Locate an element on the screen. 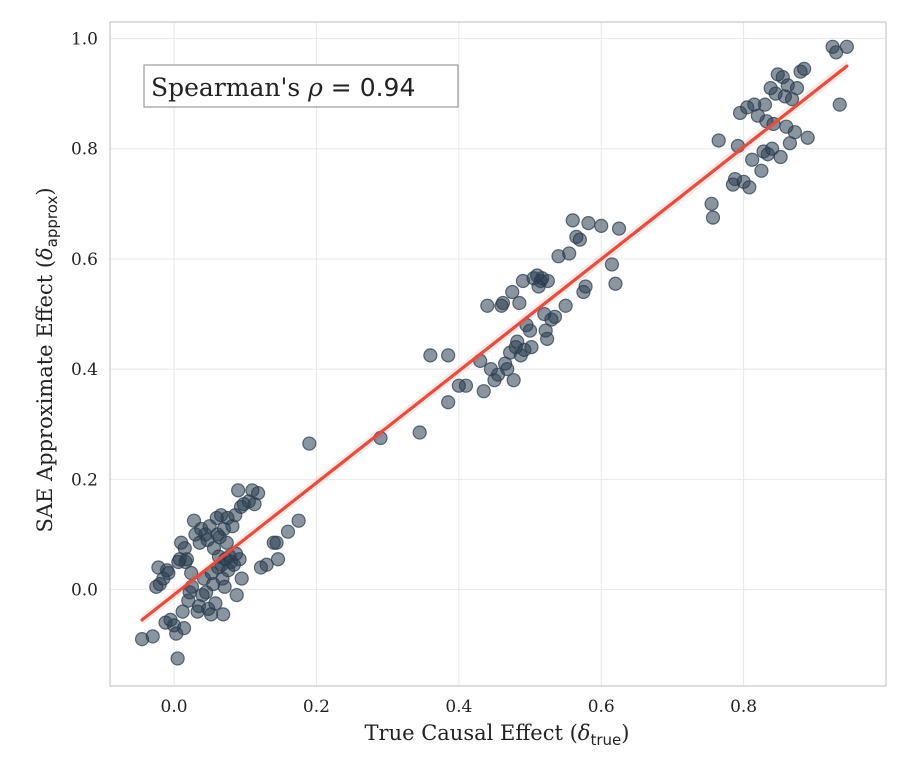 The width and height of the screenshot is (914, 783). y-tick-label: 0.2 is located at coordinates (84, 480).